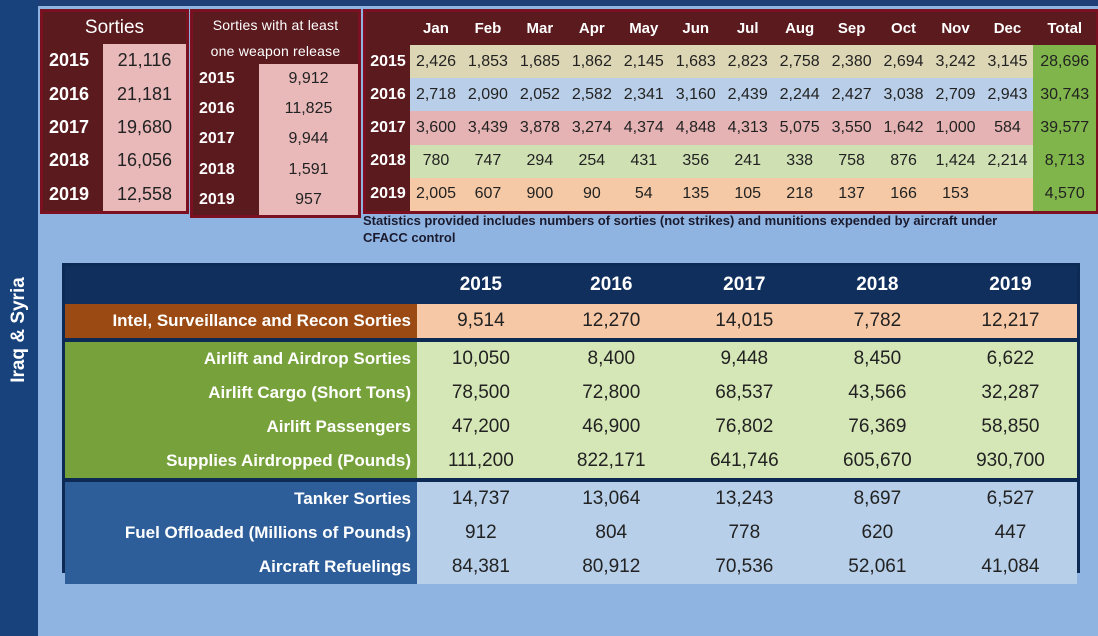 The image size is (1098, 636). What do you see at coordinates (481, 285) in the screenshot?
I see `header-cell: 2015` at bounding box center [481, 285].